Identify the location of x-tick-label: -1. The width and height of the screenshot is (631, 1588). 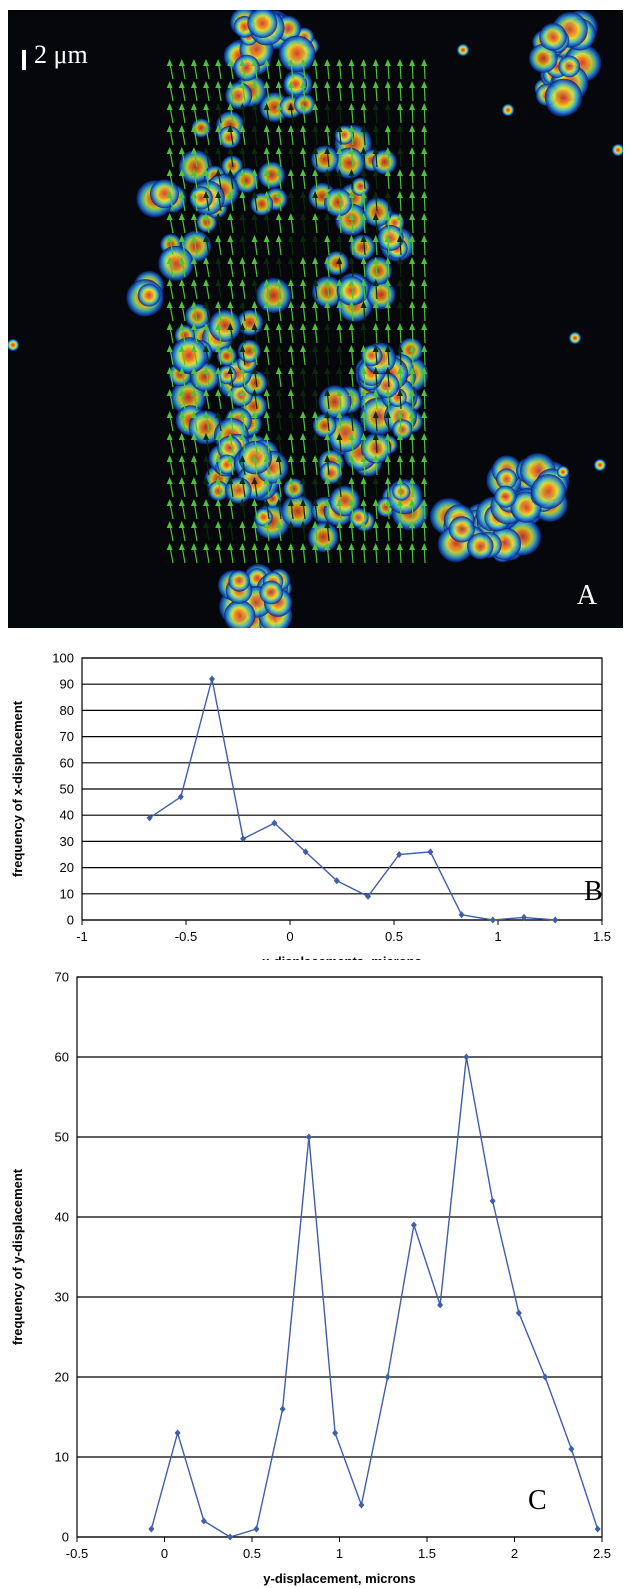
(82, 936).